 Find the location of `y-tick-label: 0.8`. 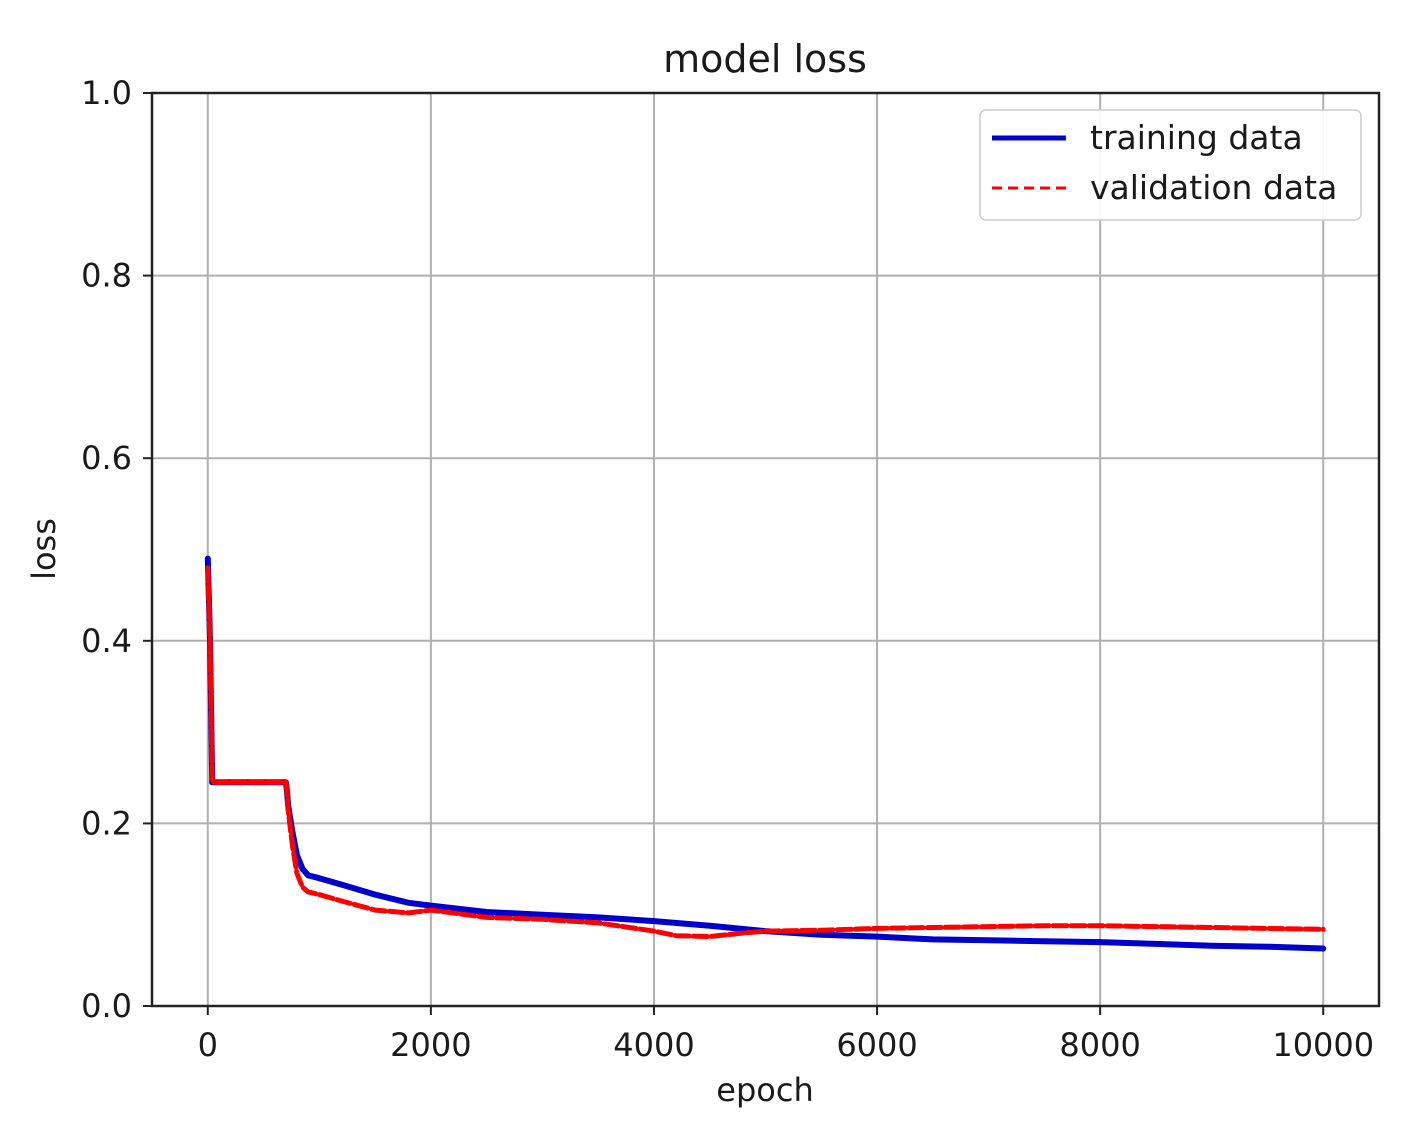

y-tick-label: 0.8 is located at coordinates (106, 276).